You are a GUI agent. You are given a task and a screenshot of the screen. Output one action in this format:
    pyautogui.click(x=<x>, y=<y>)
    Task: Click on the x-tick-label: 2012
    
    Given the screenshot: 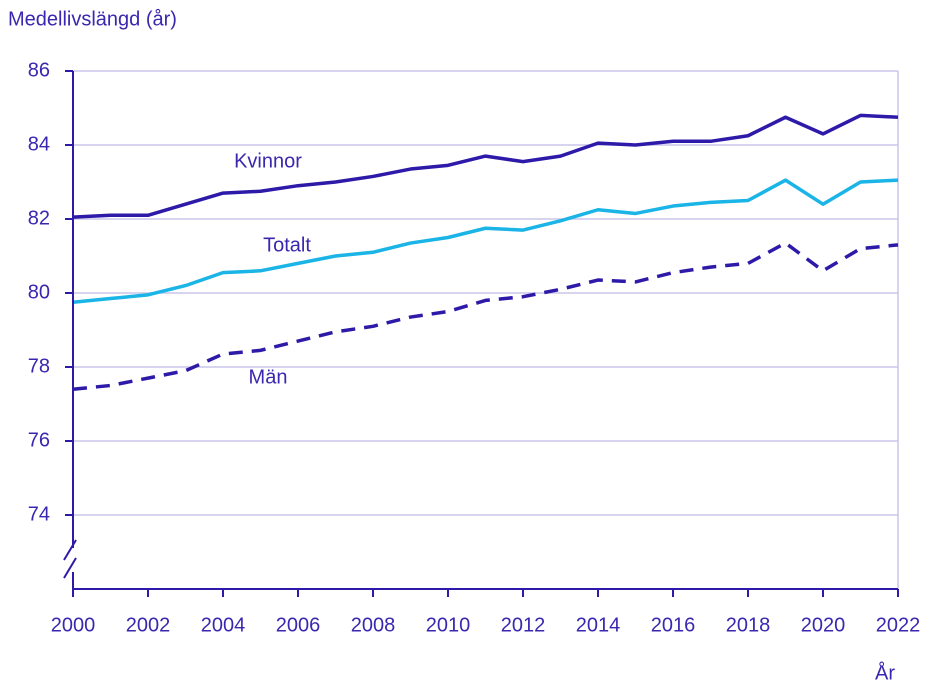 What is the action you would take?
    pyautogui.click(x=523, y=625)
    